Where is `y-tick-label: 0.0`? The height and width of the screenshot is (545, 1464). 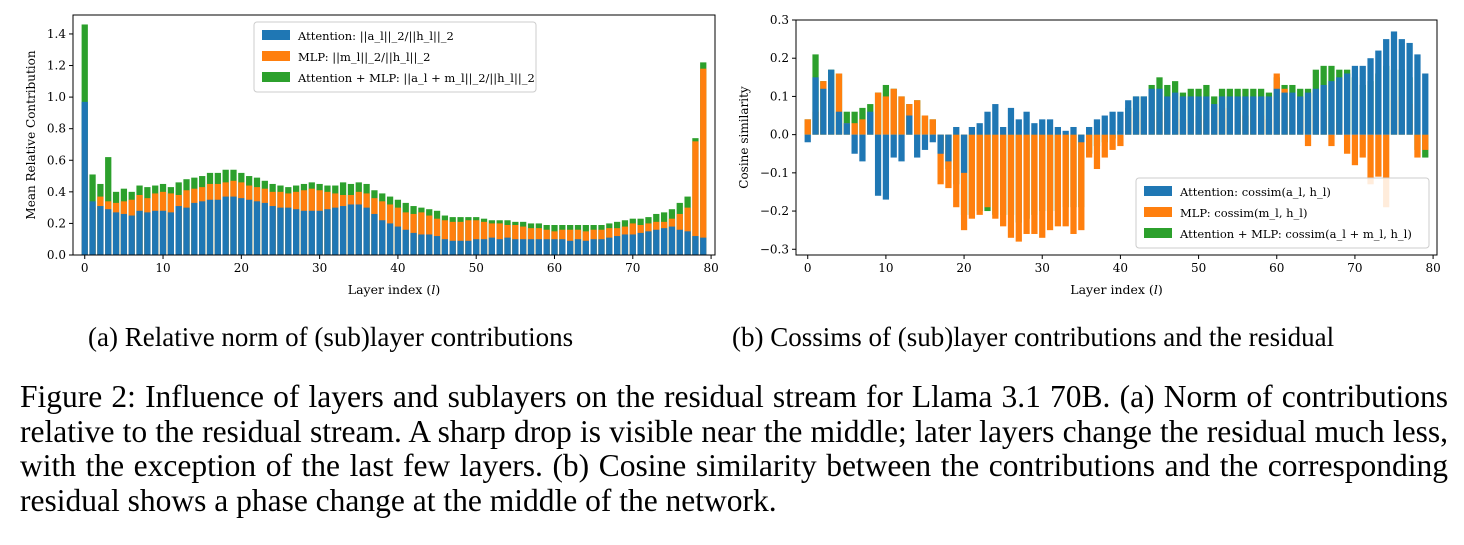
y-tick-label: 0.0 is located at coordinates (56, 255).